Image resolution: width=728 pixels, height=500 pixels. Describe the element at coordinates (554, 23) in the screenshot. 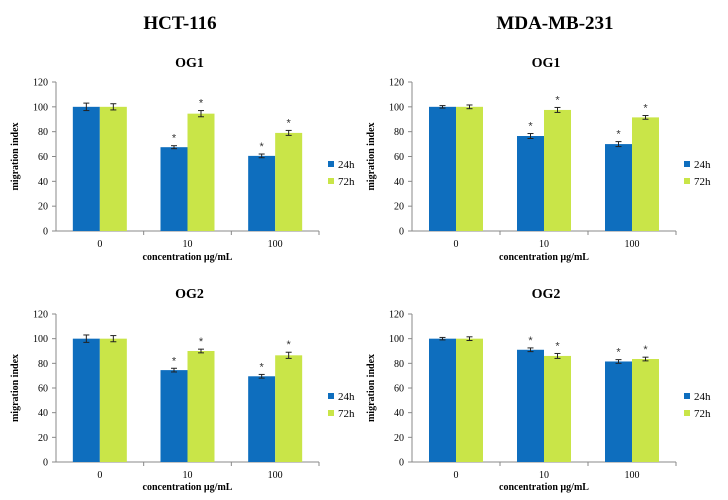

I see `column-title-mdamb231: MDA-MB-231` at that location.